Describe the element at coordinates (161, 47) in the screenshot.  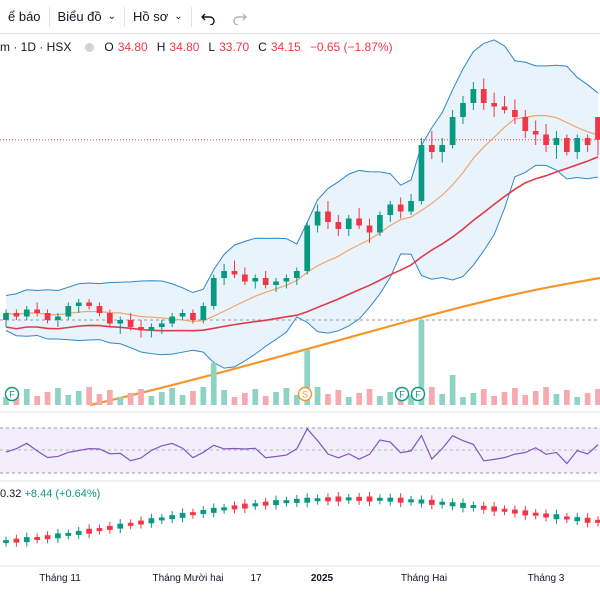
I see `high-key: H` at that location.